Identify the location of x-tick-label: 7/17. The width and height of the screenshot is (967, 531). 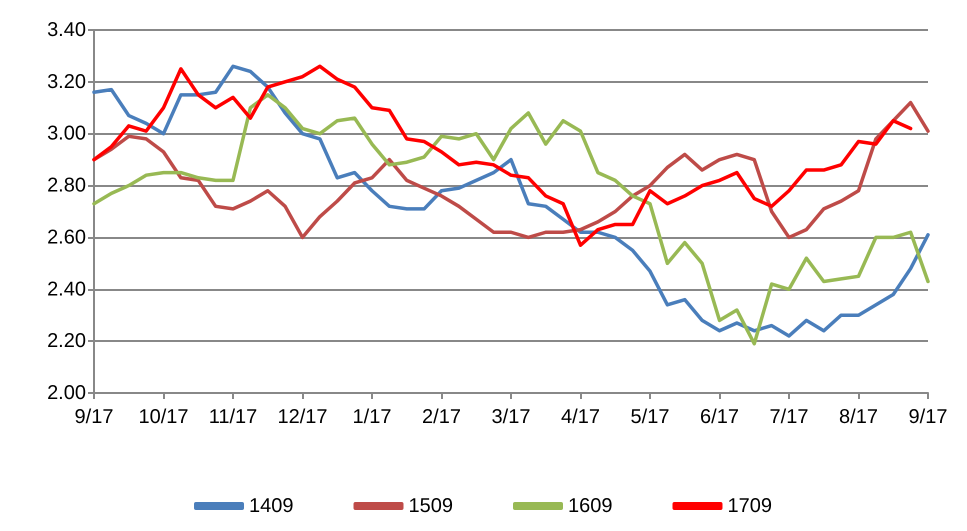
(789, 417).